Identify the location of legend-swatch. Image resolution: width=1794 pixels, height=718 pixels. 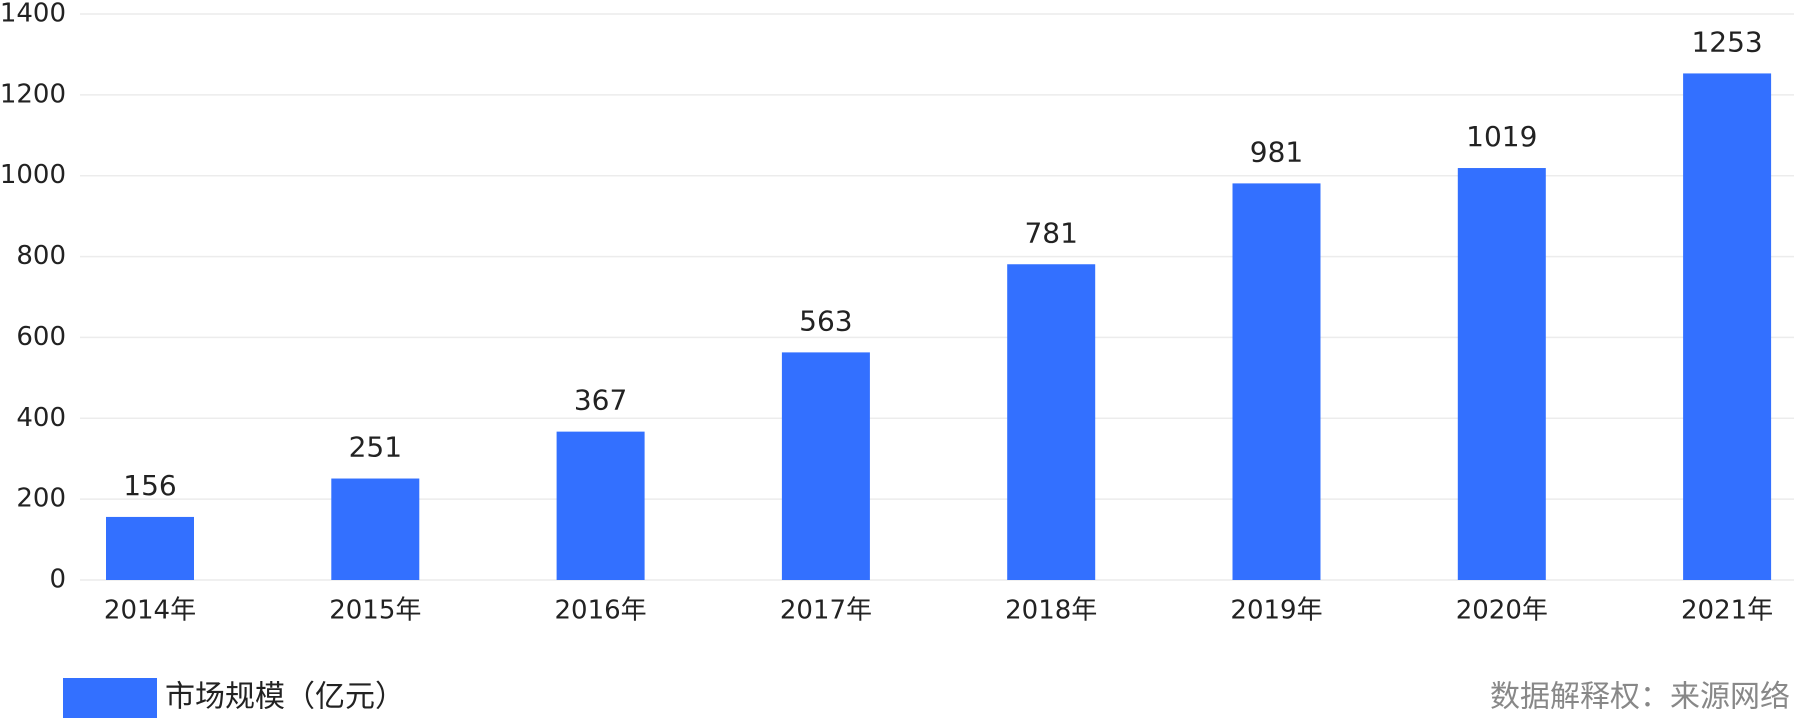
(110, 698).